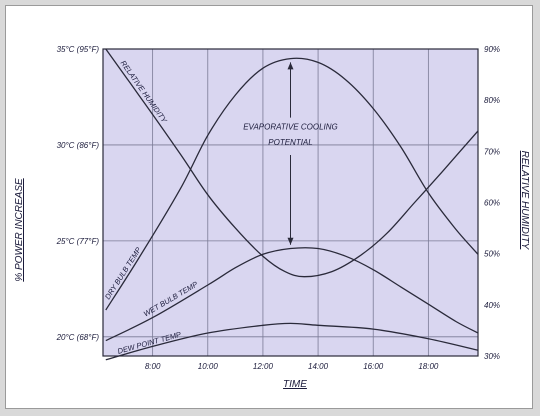  What do you see at coordinates (208, 366) in the screenshot?
I see `x-tick-label: 10:00` at bounding box center [208, 366].